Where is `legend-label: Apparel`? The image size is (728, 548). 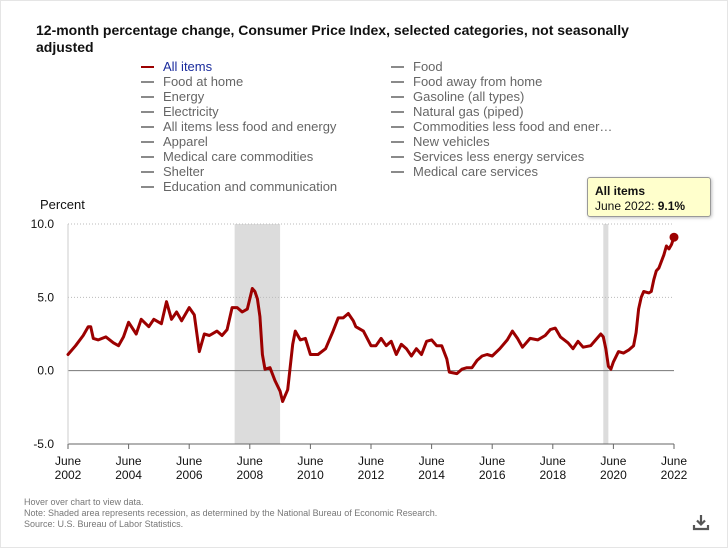 legend-label: Apparel is located at coordinates (185, 141).